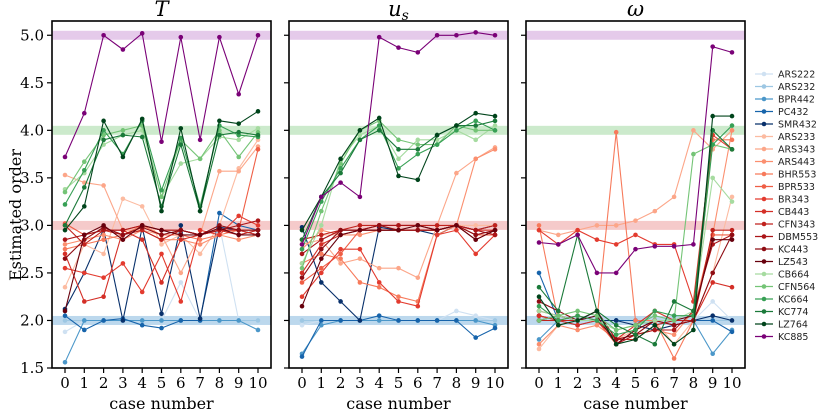 The width and height of the screenshot is (830, 415). I want to click on legend-entry-PC432: PC432, so click(782, 112).